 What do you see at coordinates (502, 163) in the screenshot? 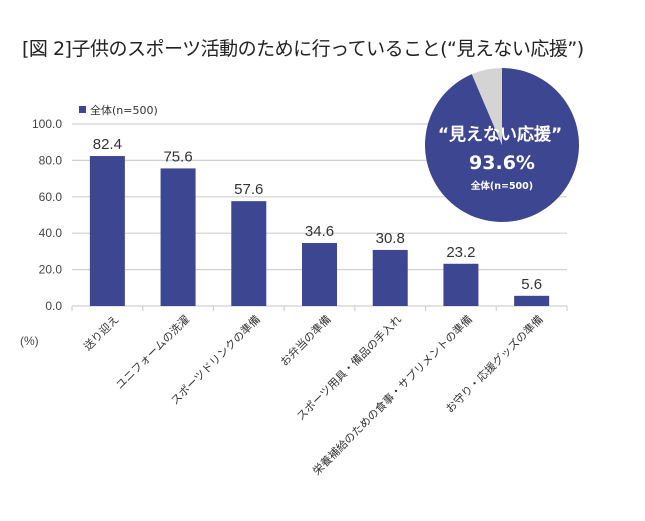
I see `pie-value: 93.6%` at bounding box center [502, 163].